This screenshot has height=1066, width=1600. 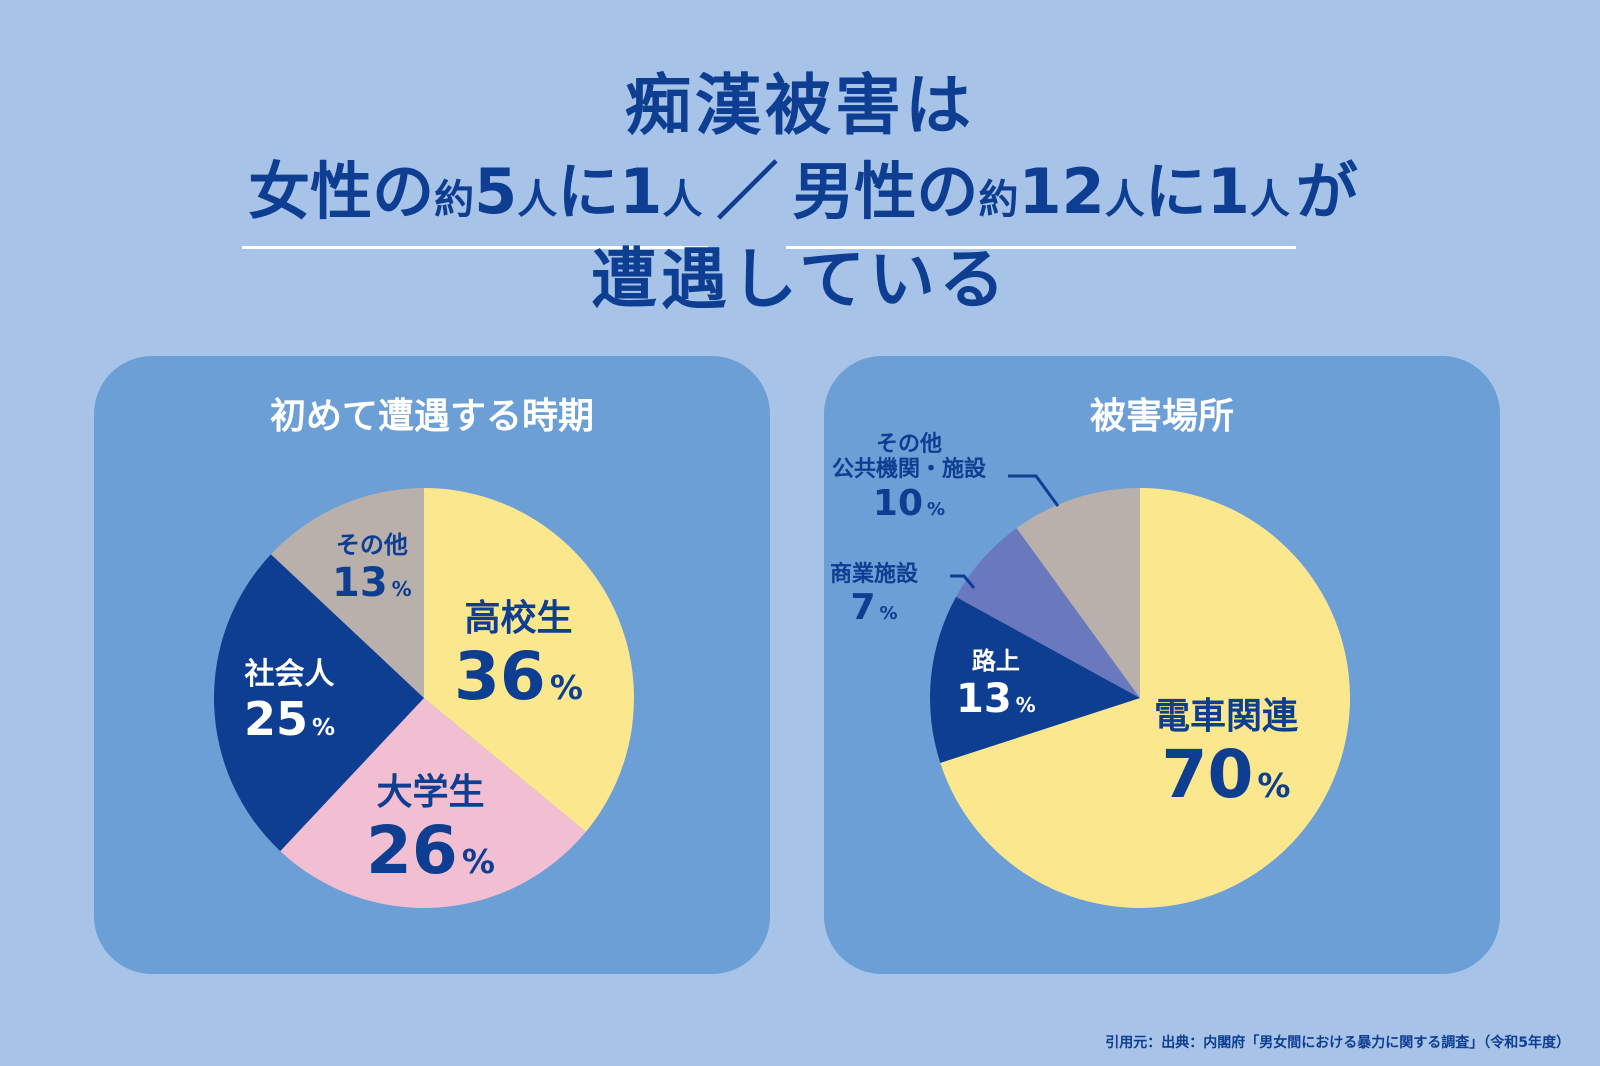 What do you see at coordinates (1226, 716) in the screenshot?
I see `label-densha-name: 電車関連` at bounding box center [1226, 716].